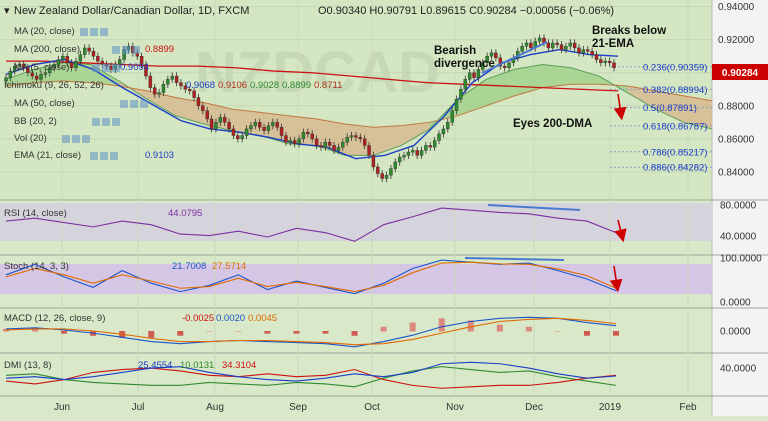  What do you see at coordinates (30, 138) in the screenshot?
I see `legend-vol: Vol (20)` at bounding box center [30, 138].